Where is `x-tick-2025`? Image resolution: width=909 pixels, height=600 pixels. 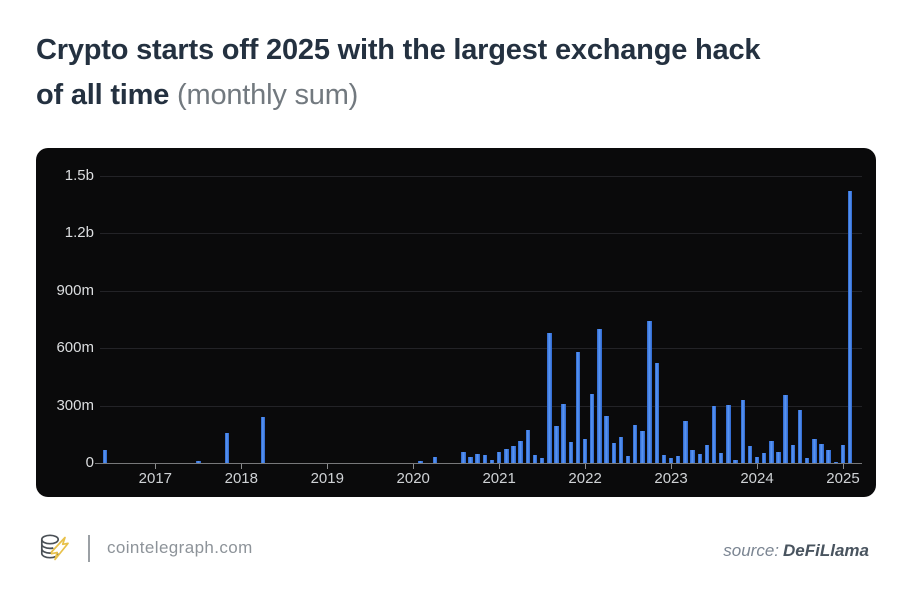
x-tick-2025 is located at coordinates (843, 466).